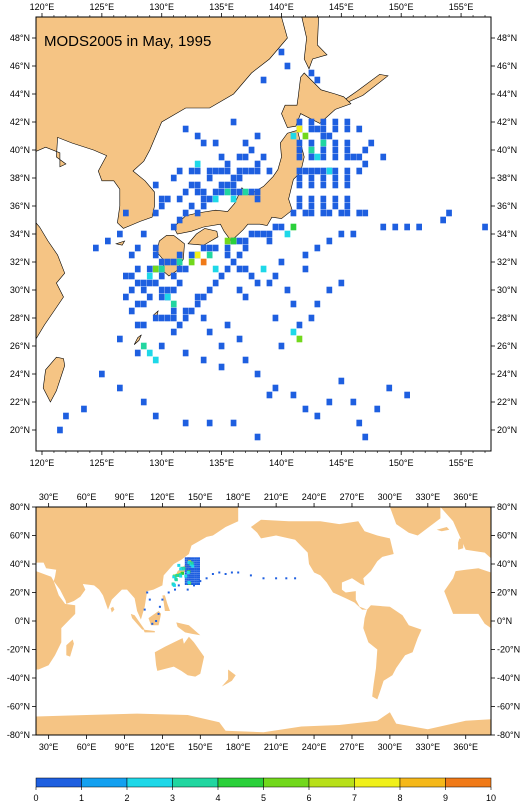  What do you see at coordinates (54, 379) in the screenshot?
I see `land-taiwan` at bounding box center [54, 379].